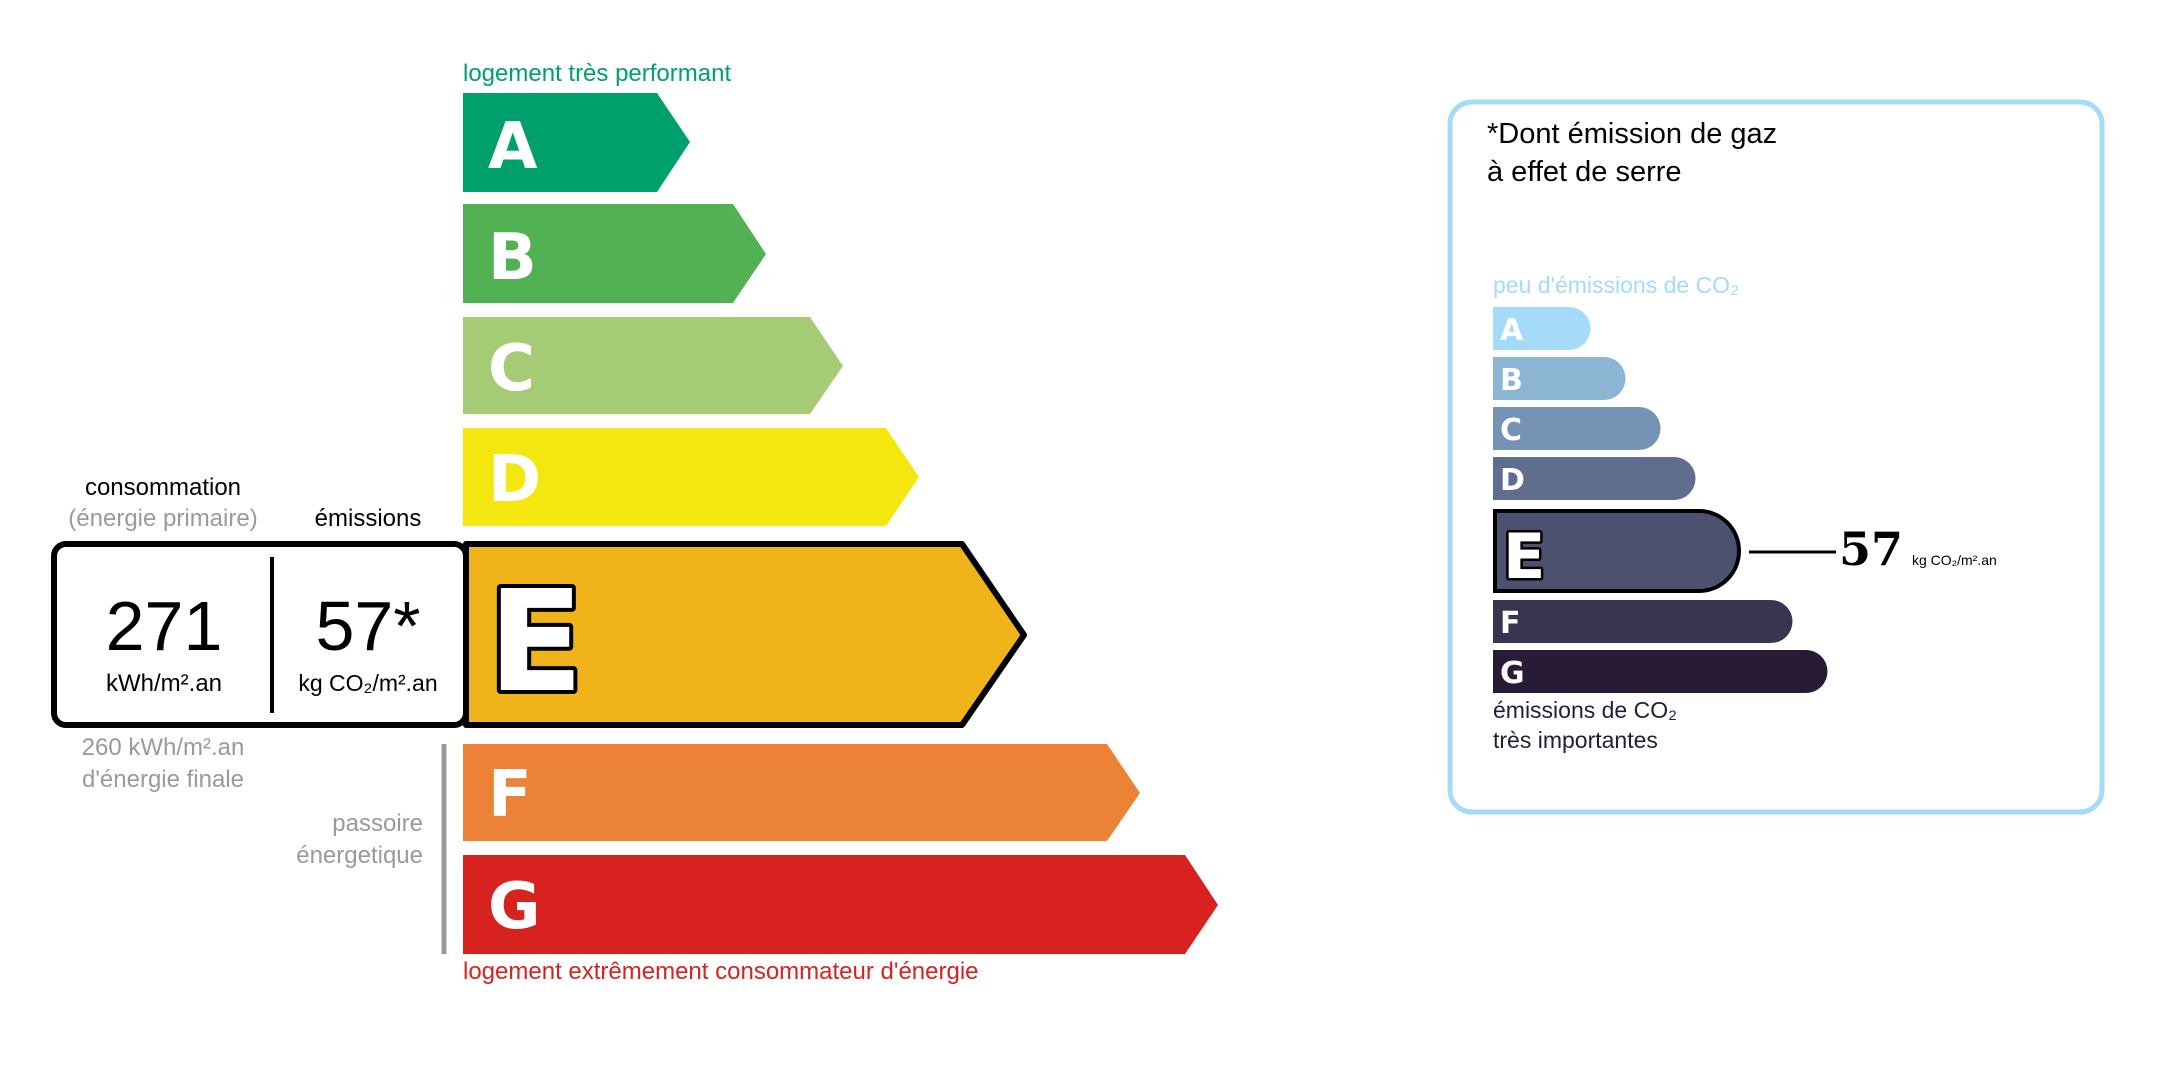 The image size is (2169, 1079). Describe the element at coordinates (1512, 480) in the screenshot. I see `ges-letter-d: D` at that location.